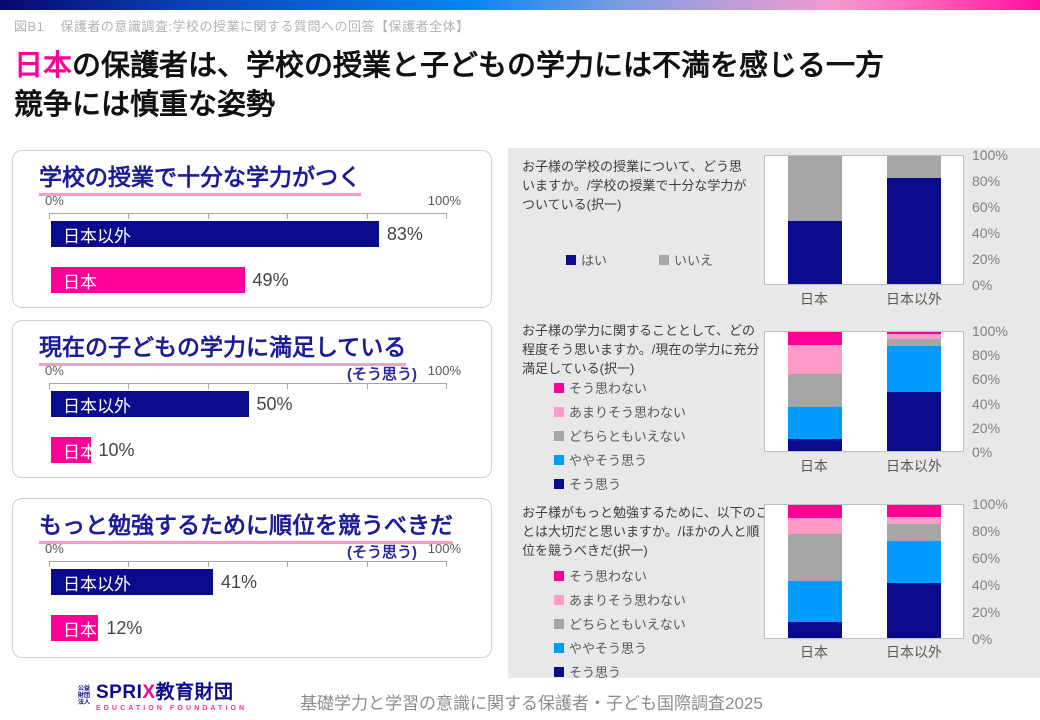  I want to click on legend-chart-3: そう思わない あまりそう思わない どちらともいえない ややそう思う そう思う, so click(620, 623).